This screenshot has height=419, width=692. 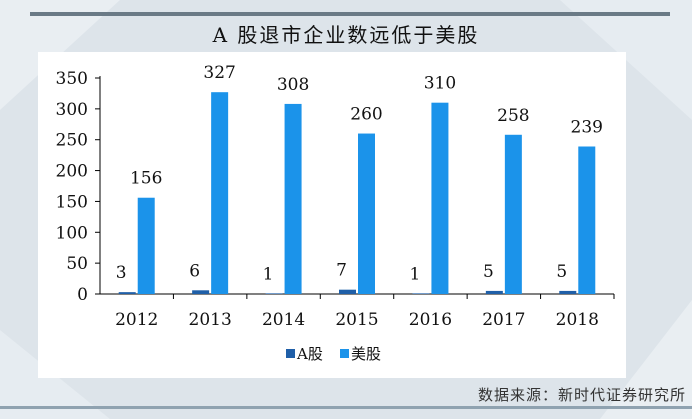 I want to click on x-tick-label: 2016, so click(x=430, y=320).